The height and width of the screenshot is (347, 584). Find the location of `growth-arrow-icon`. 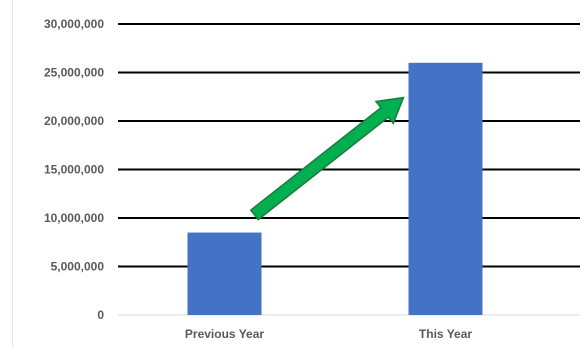

growth-arrow-icon is located at coordinates (327, 158).